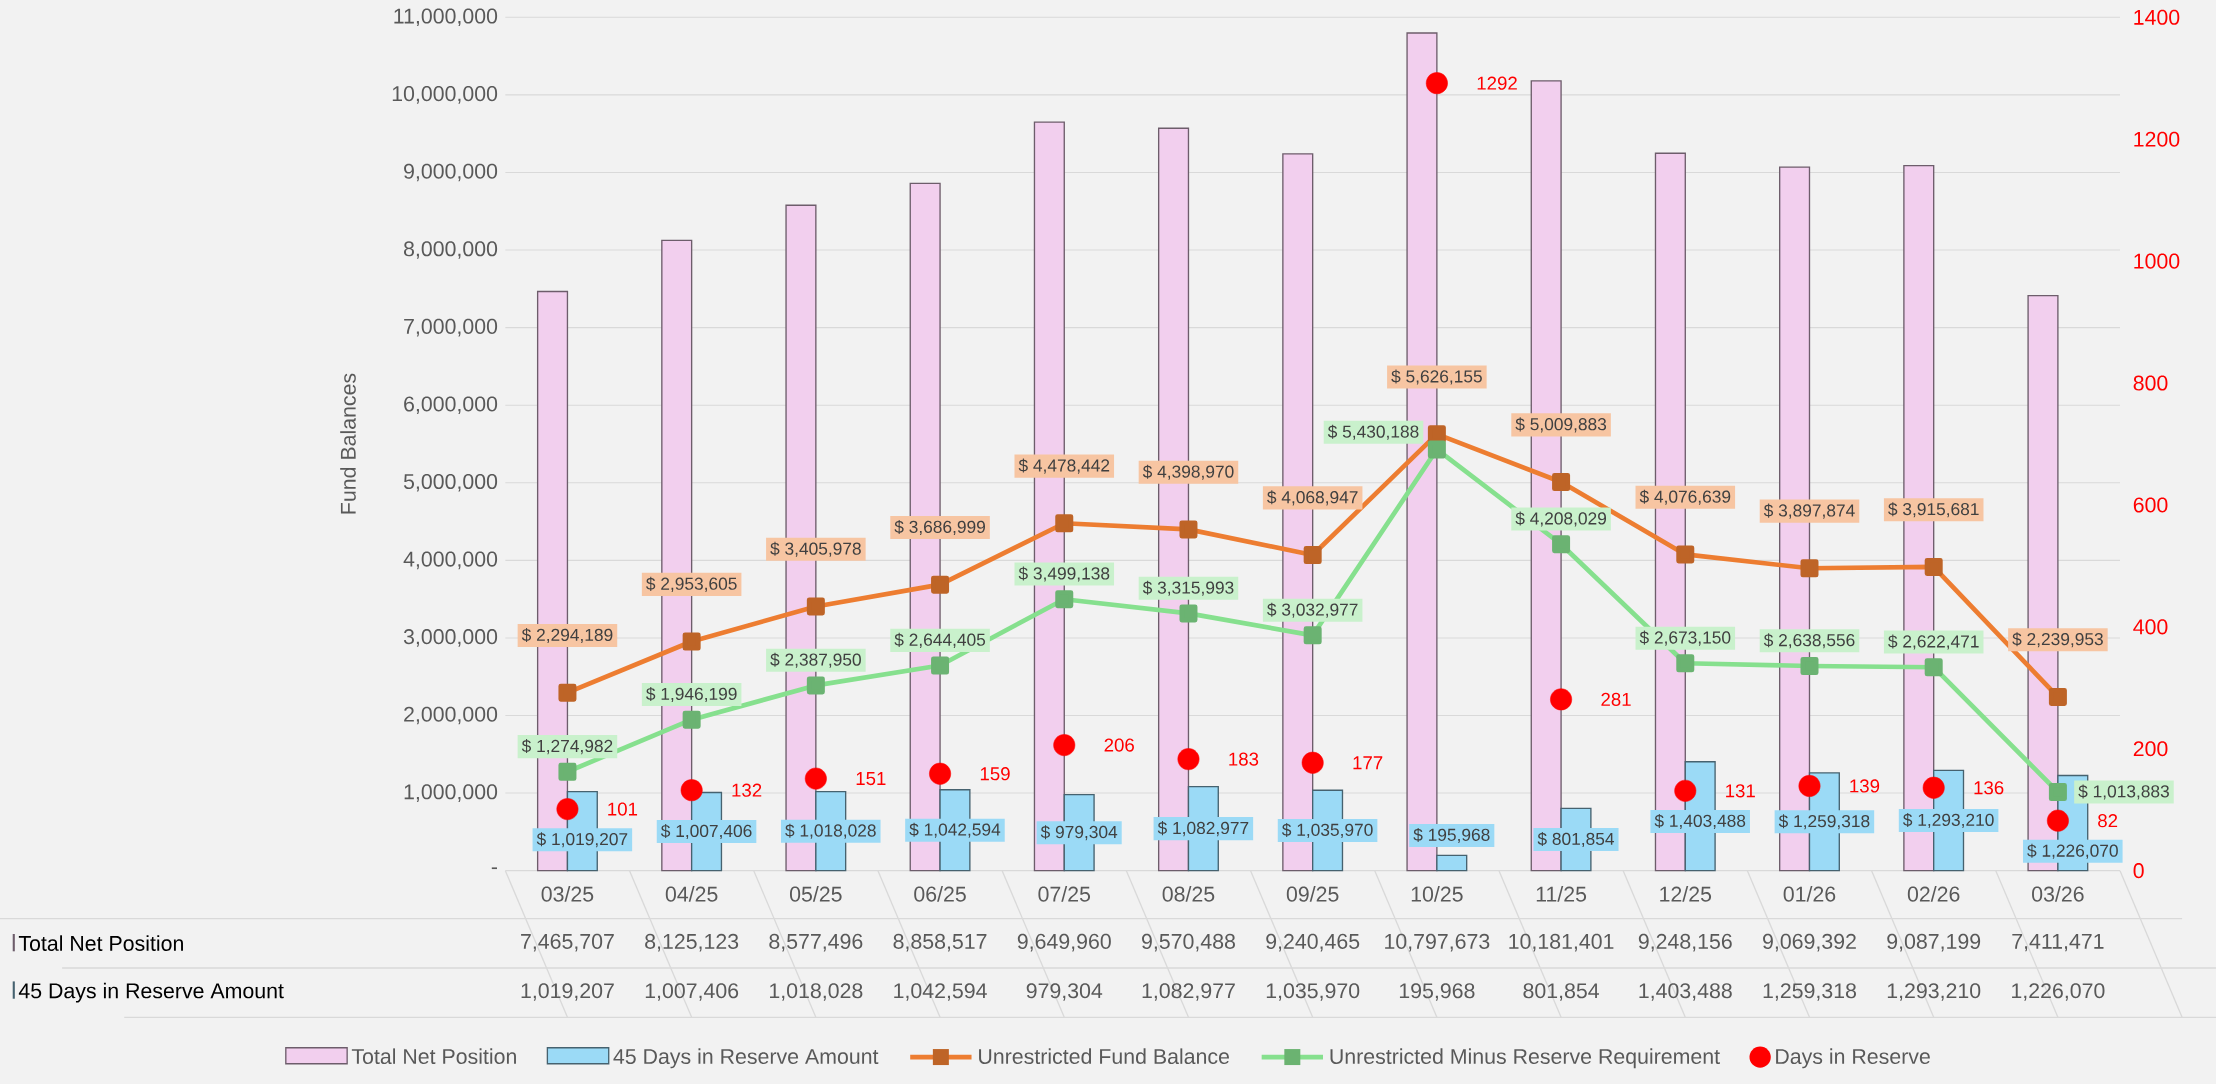 This screenshot has width=2216, height=1084. What do you see at coordinates (1452, 863) in the screenshot?
I see `bar` at bounding box center [1452, 863].